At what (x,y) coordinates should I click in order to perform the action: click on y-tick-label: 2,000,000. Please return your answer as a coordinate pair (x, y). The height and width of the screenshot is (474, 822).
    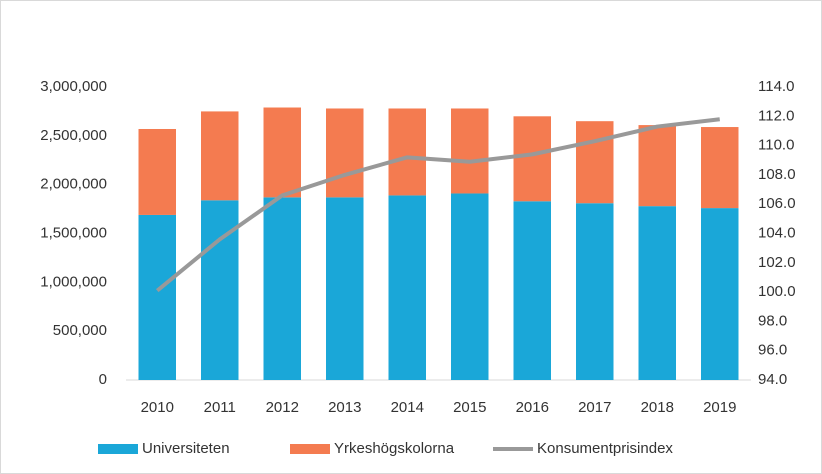
    Looking at the image, I should click on (73, 184).